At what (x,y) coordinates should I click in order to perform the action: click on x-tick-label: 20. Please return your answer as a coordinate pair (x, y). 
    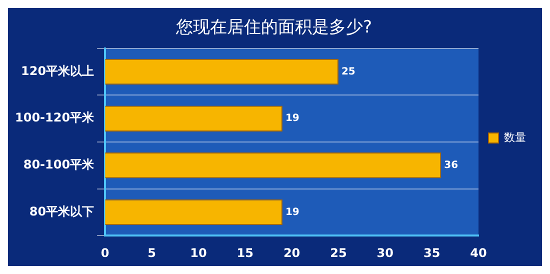
    Looking at the image, I should click on (291, 253).